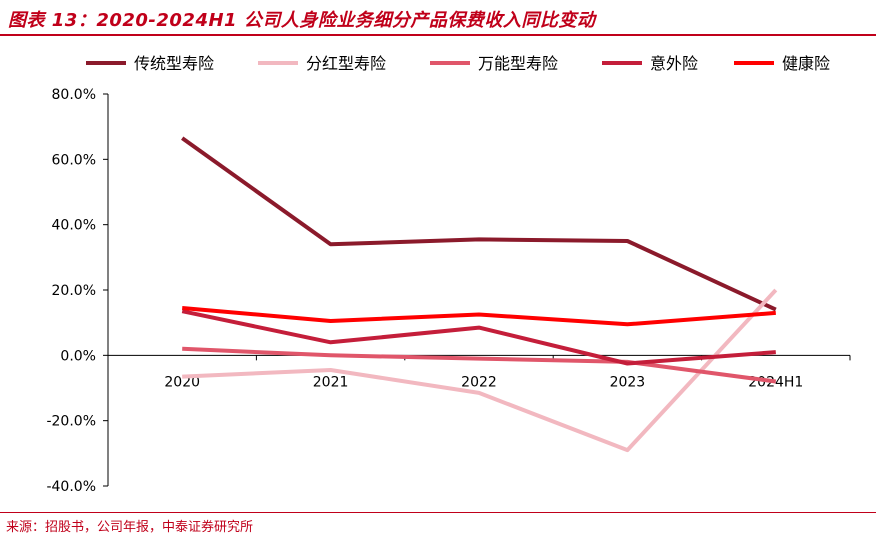 The height and width of the screenshot is (542, 880). I want to click on y-tick-label: 0.0%, so click(78, 356).